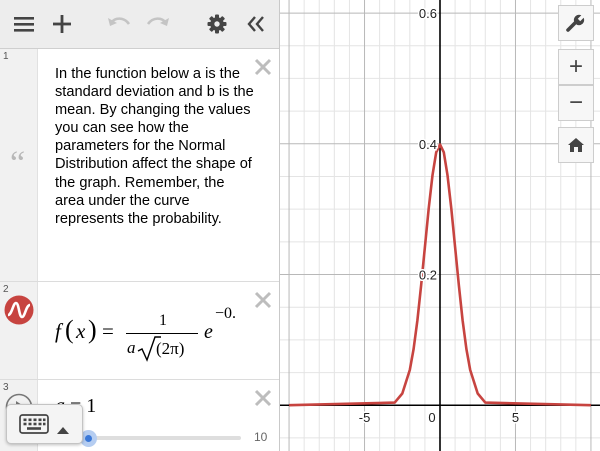  I want to click on slider-handle-center, so click(88, 438).